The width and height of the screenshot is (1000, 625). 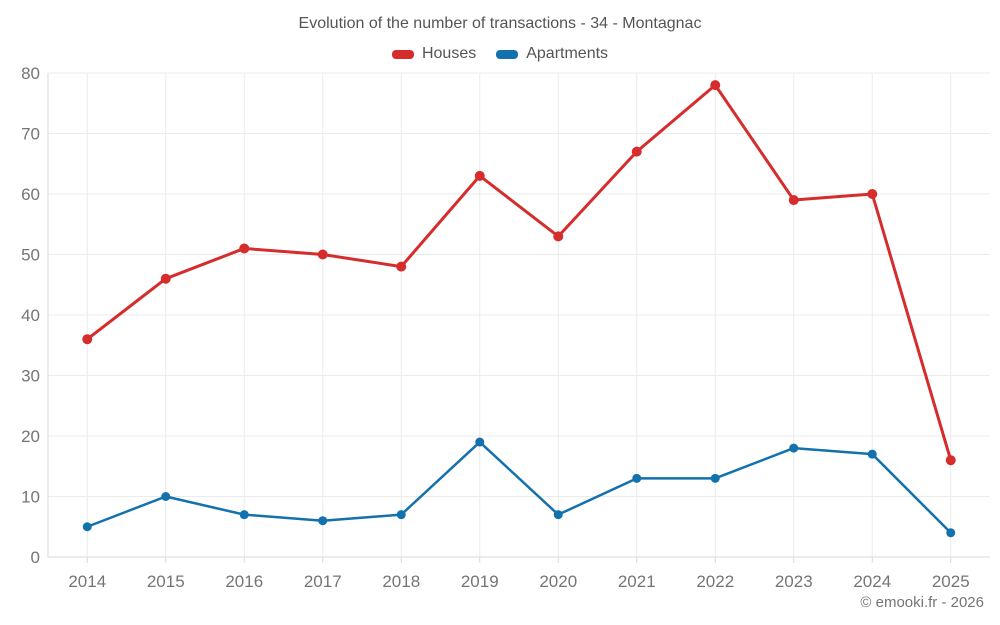 I want to click on data-point-houses-2015, so click(x=165, y=278).